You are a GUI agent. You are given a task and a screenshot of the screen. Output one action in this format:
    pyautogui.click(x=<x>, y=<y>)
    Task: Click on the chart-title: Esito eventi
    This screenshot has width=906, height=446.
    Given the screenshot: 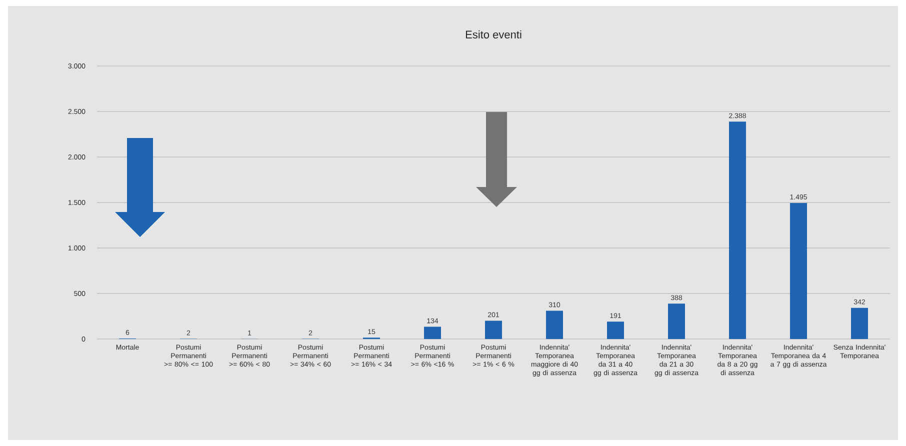 What is the action you would take?
    pyautogui.click(x=494, y=34)
    